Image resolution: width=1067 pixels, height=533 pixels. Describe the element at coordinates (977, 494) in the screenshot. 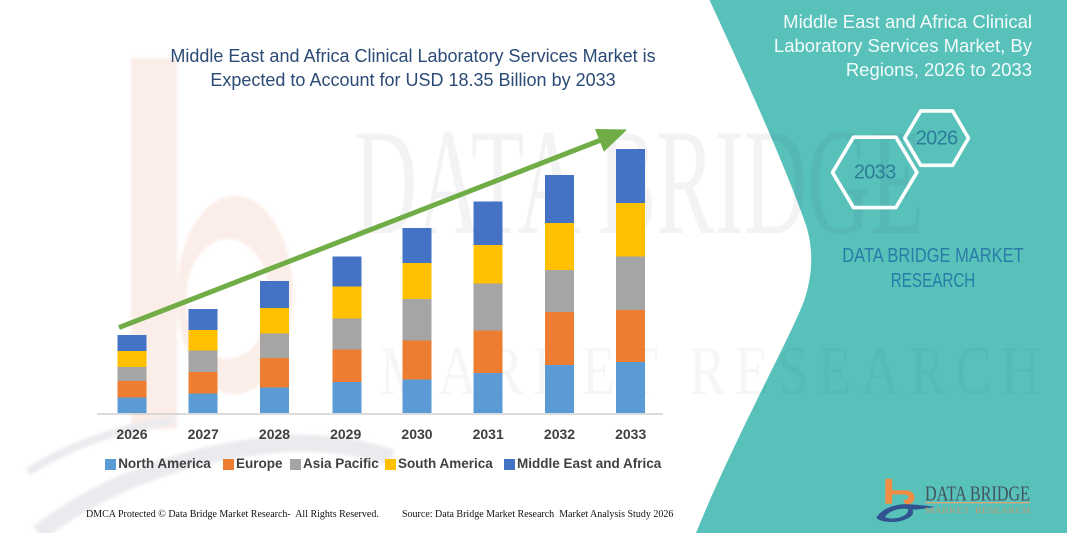

I see `svg-text: DATA BRIDGE` at that location.